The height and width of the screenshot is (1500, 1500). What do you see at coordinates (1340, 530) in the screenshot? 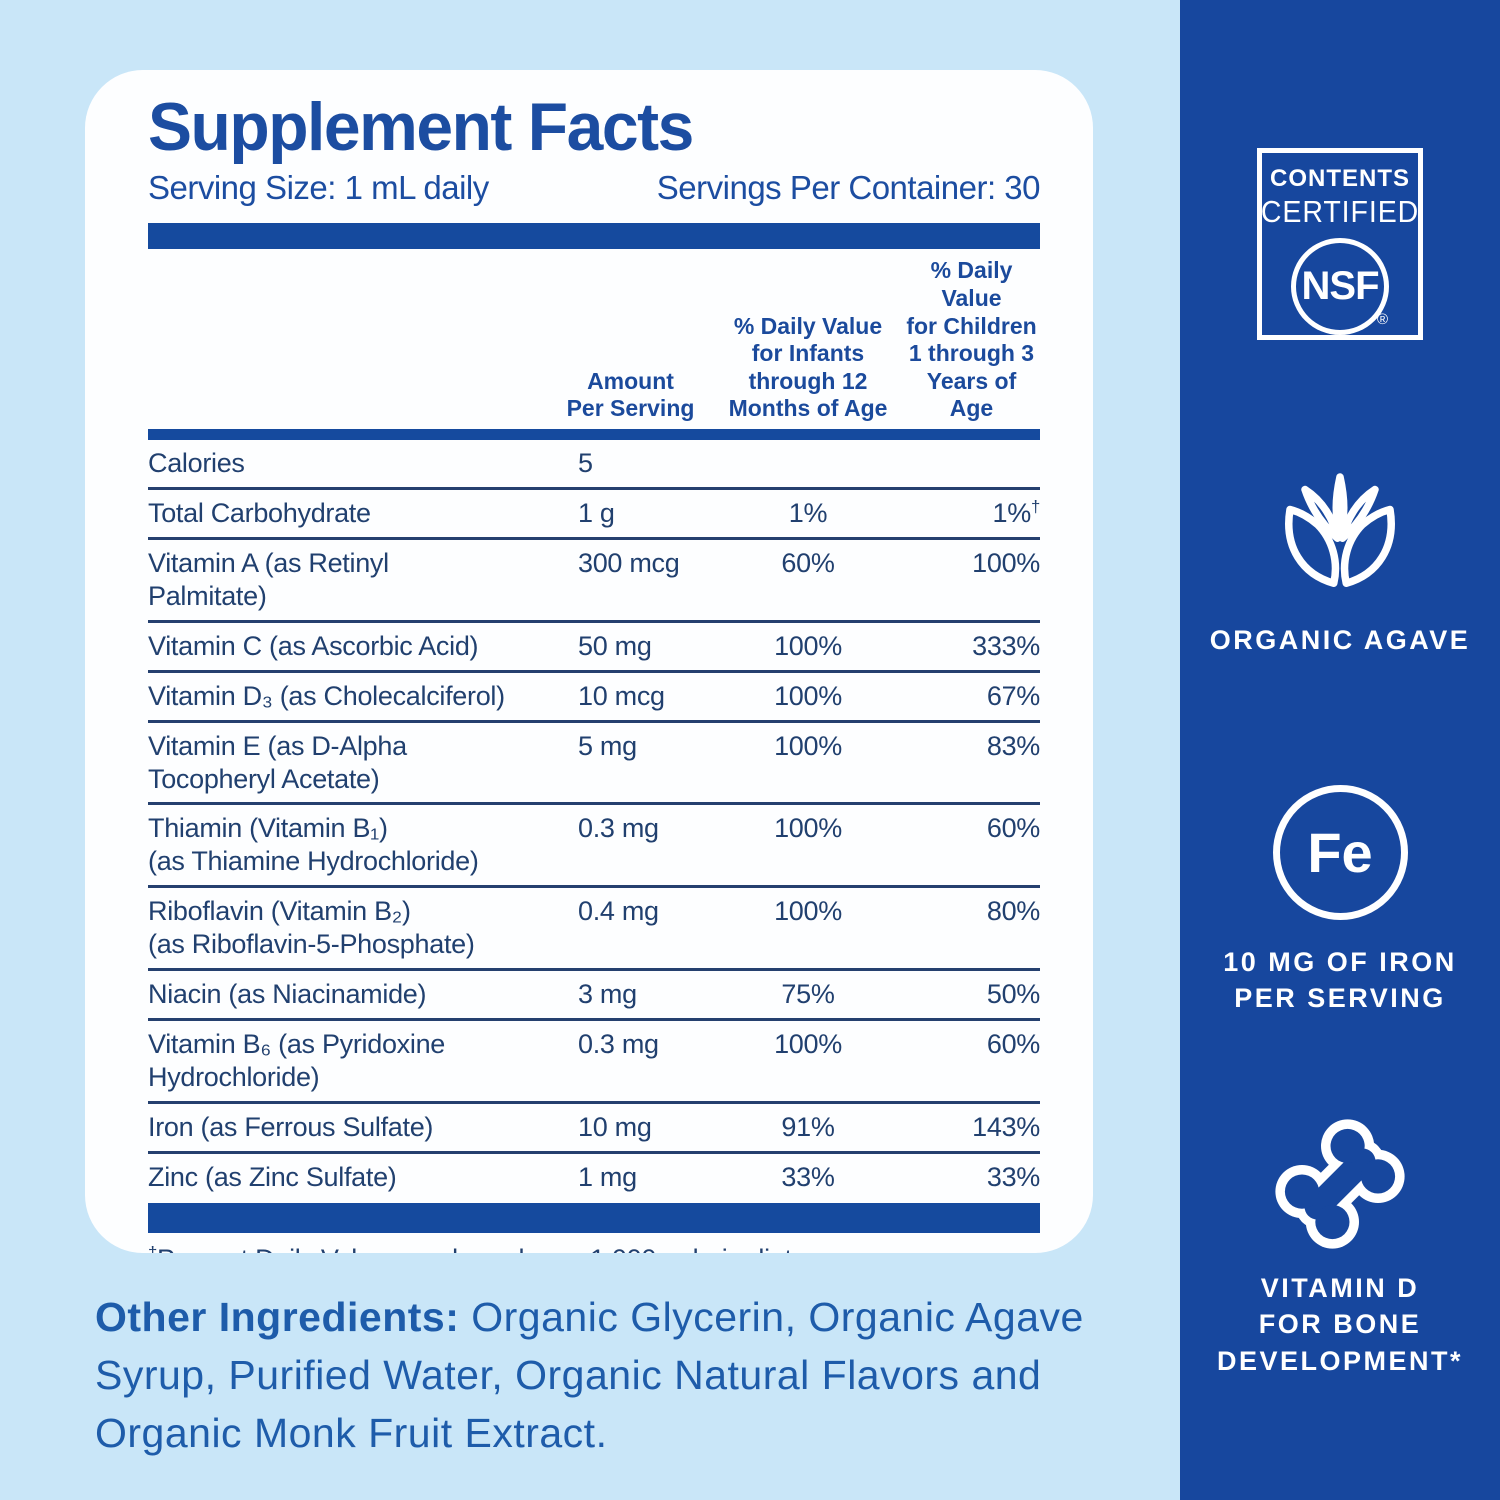
I see `agave-plant-icon` at bounding box center [1340, 530].